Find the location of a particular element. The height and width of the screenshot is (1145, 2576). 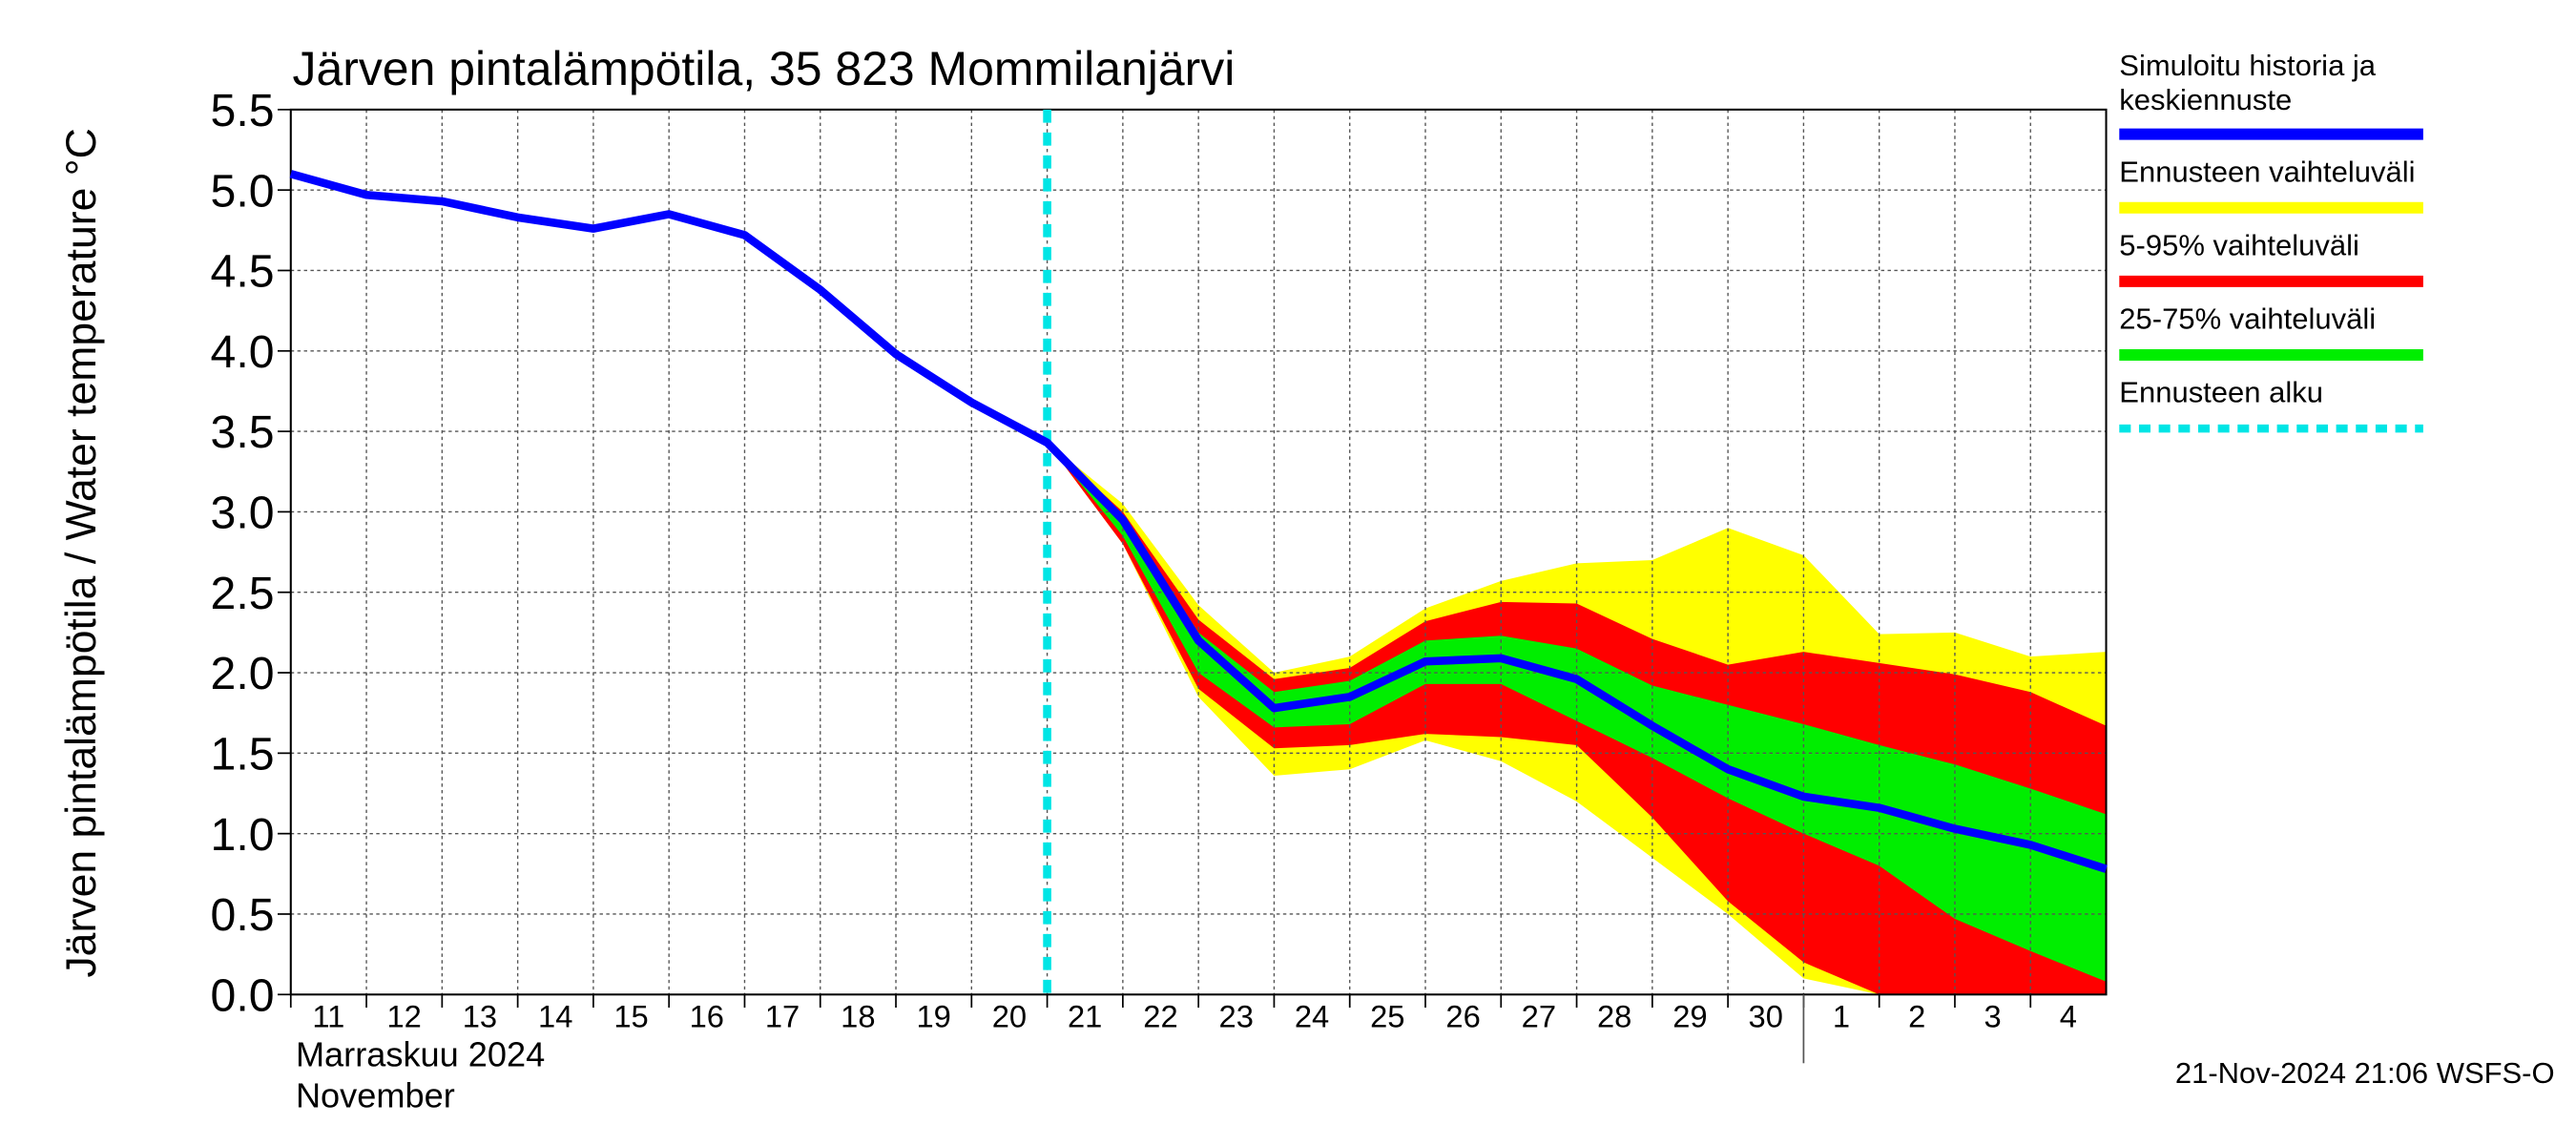

x-tick-label: 15 is located at coordinates (630, 1017).